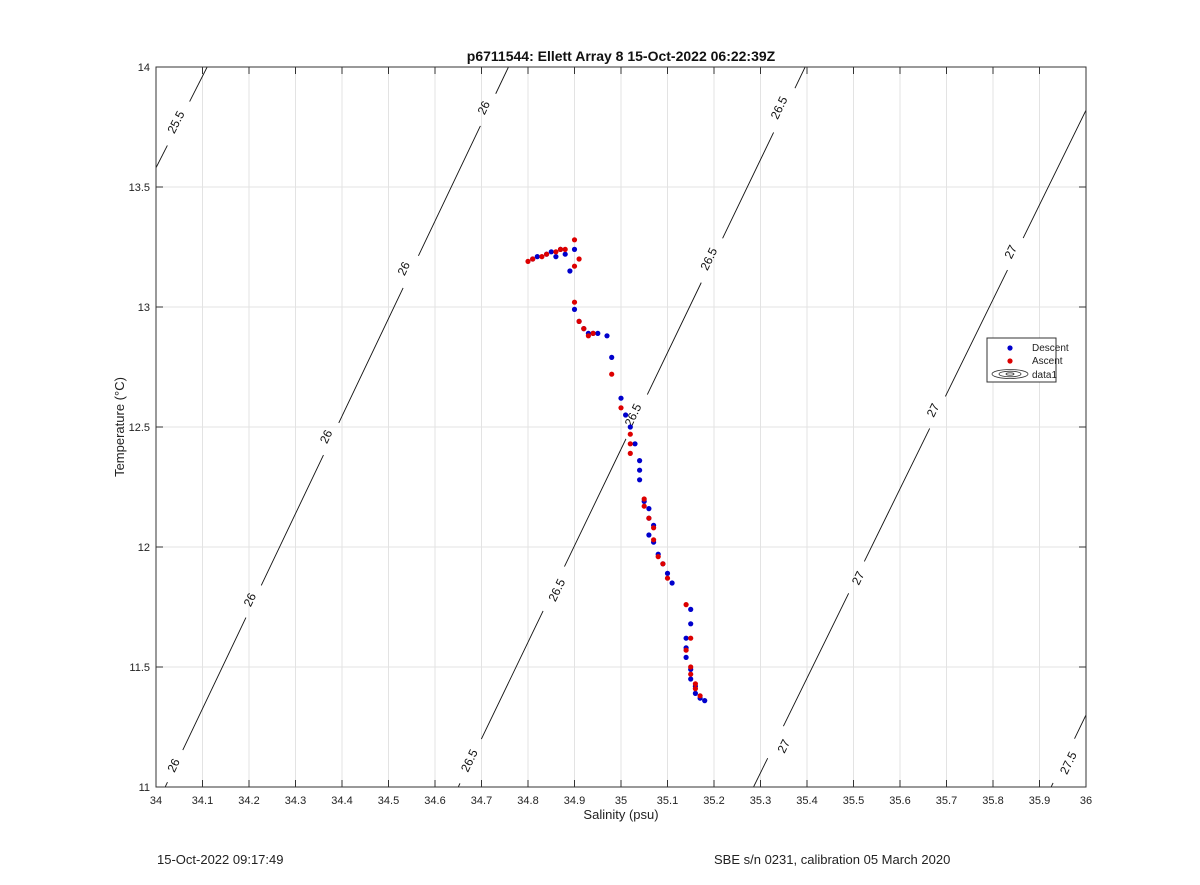  What do you see at coordinates (527, 801) in the screenshot?
I see `x-tick-label: 34.8` at bounding box center [527, 801].